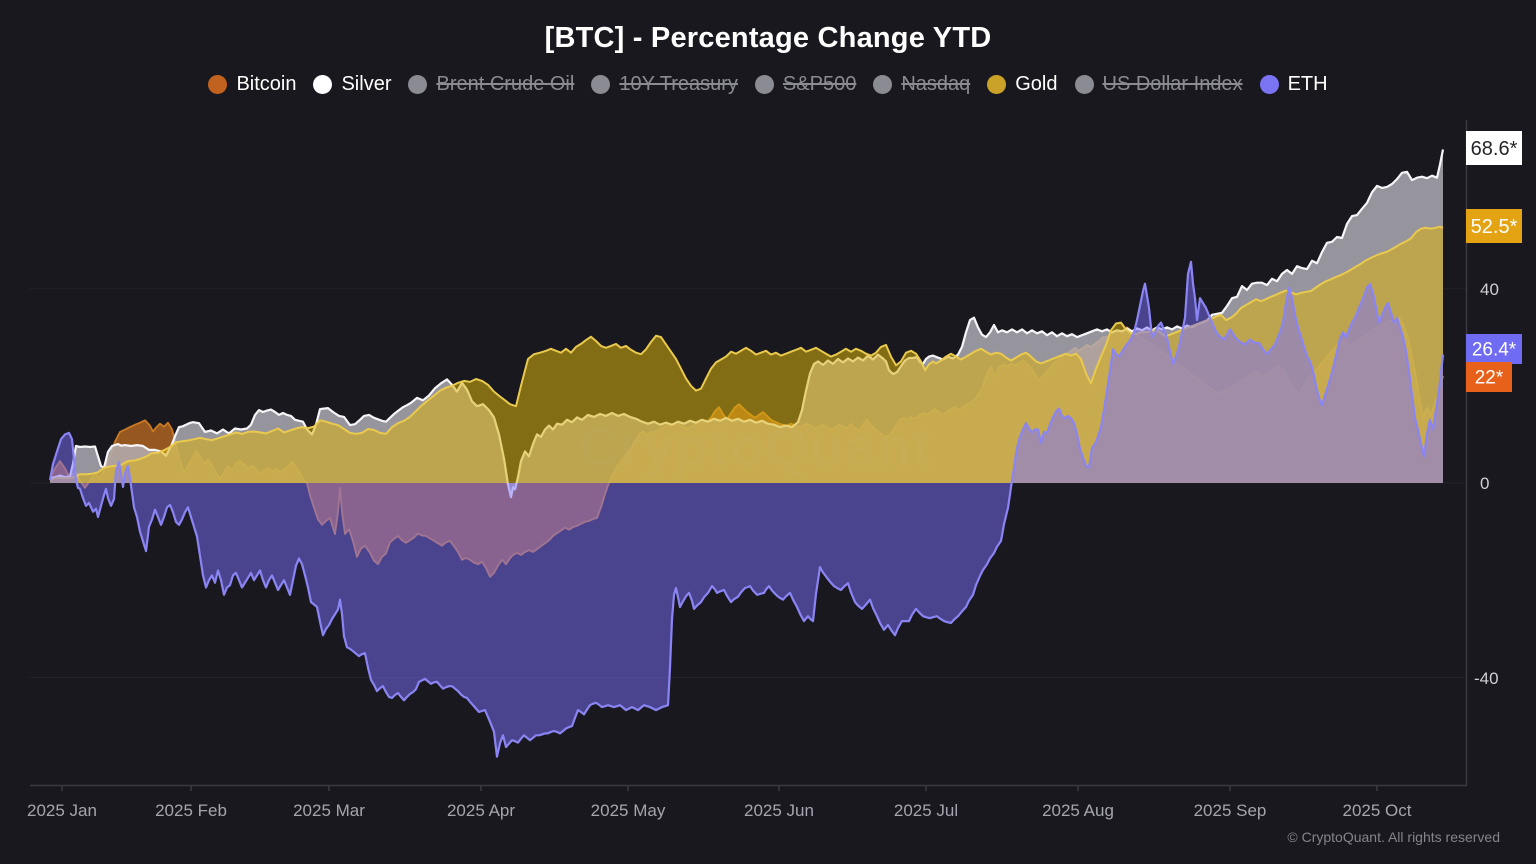  What do you see at coordinates (481, 810) in the screenshot?
I see `svg-text: 2025 Apr` at bounding box center [481, 810].